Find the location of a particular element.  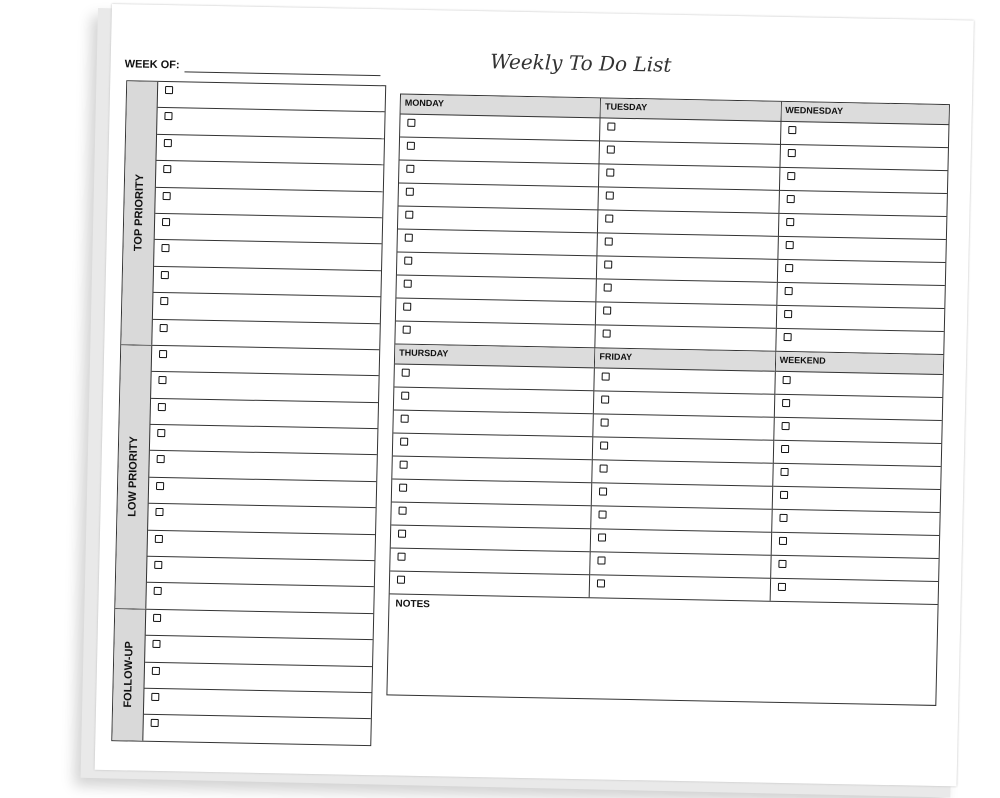

notes-box: NOTES is located at coordinates (662, 649).